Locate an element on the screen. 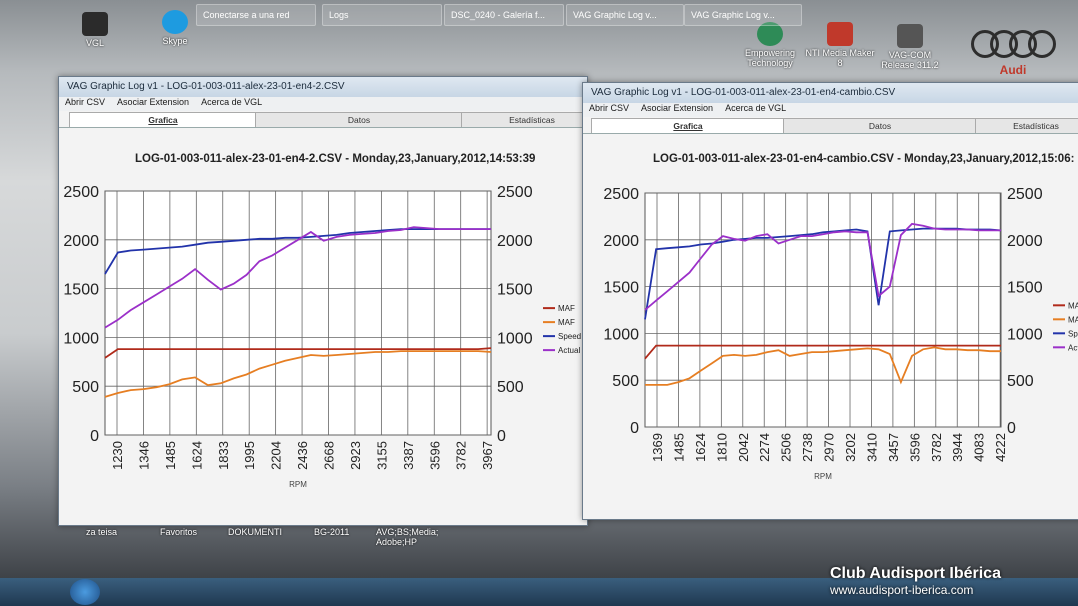 The image size is (1078, 606). taskbar-item-network: Conectarse a una red is located at coordinates (256, 15).